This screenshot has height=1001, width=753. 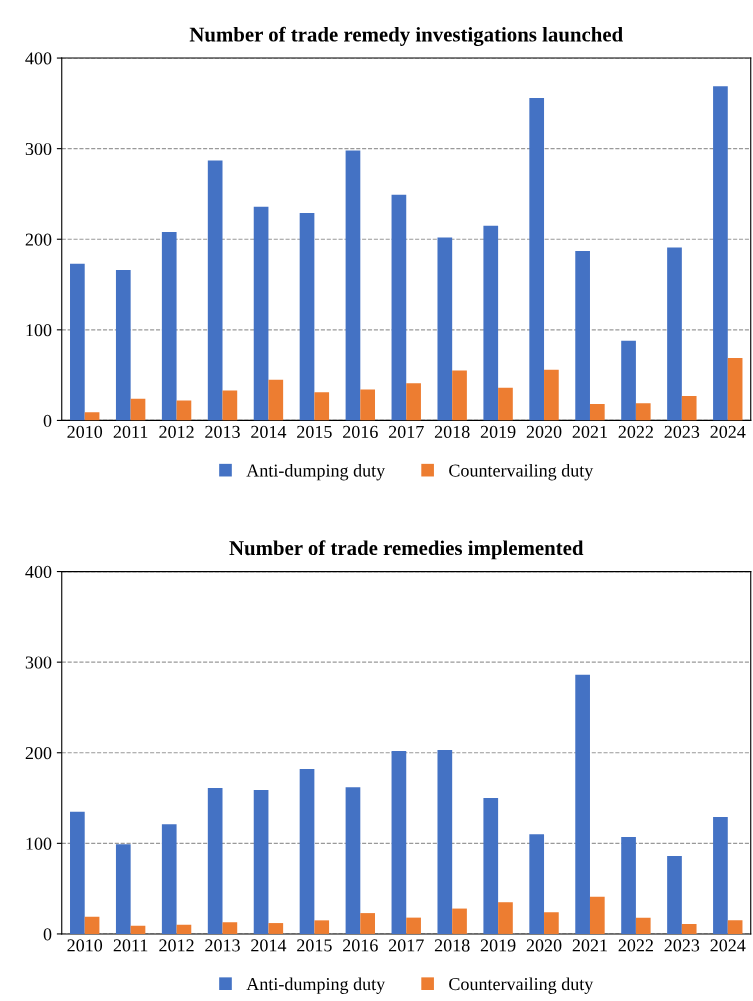 What do you see at coordinates (635, 431) in the screenshot?
I see `x-tick-label: 2022` at bounding box center [635, 431].